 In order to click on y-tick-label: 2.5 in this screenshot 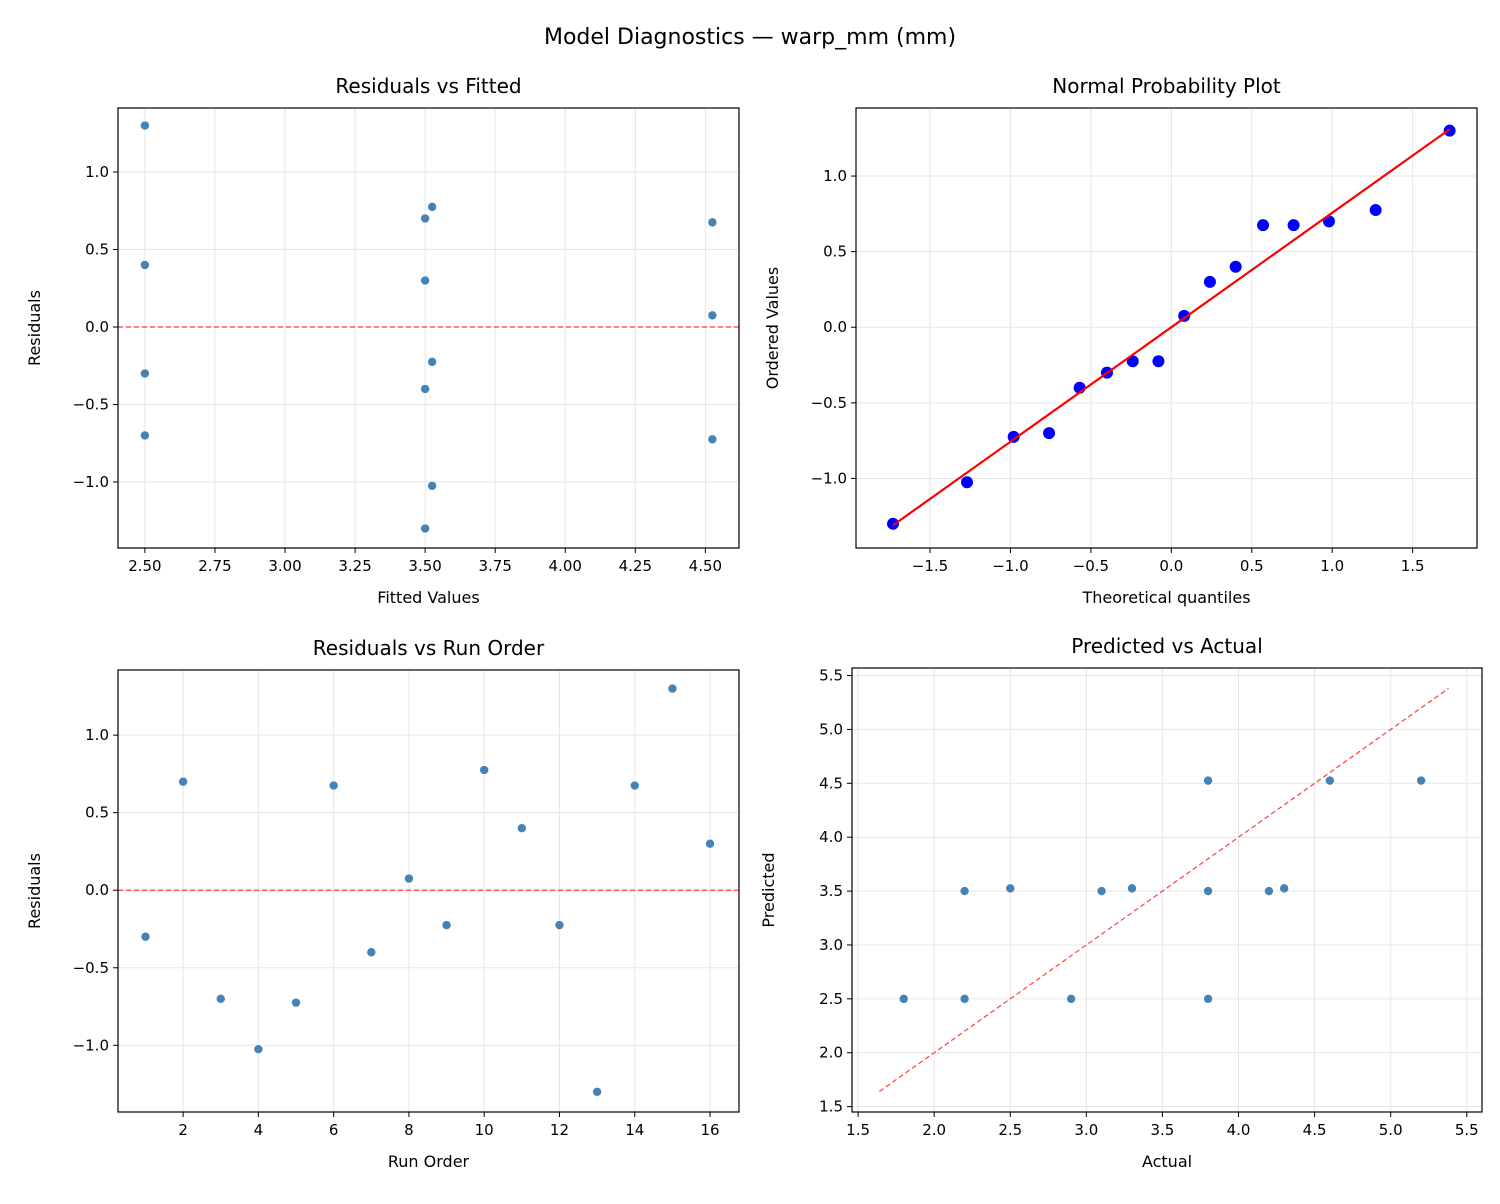, I will do `click(831, 999)`.